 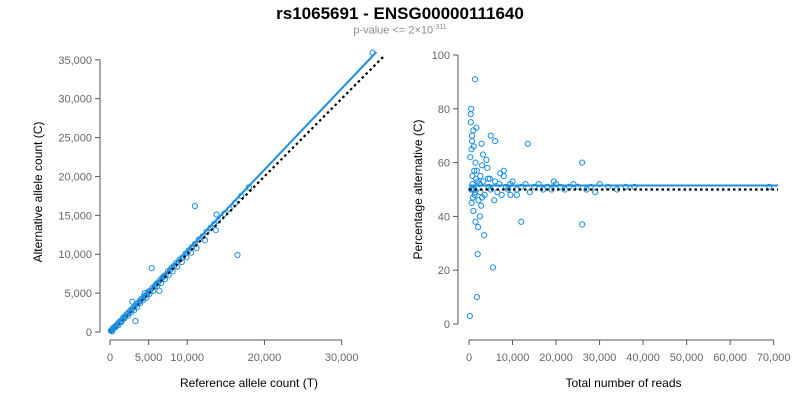 What do you see at coordinates (600, 358) in the screenshot?
I see `chart-right-x-tick-label: 30,000` at bounding box center [600, 358].